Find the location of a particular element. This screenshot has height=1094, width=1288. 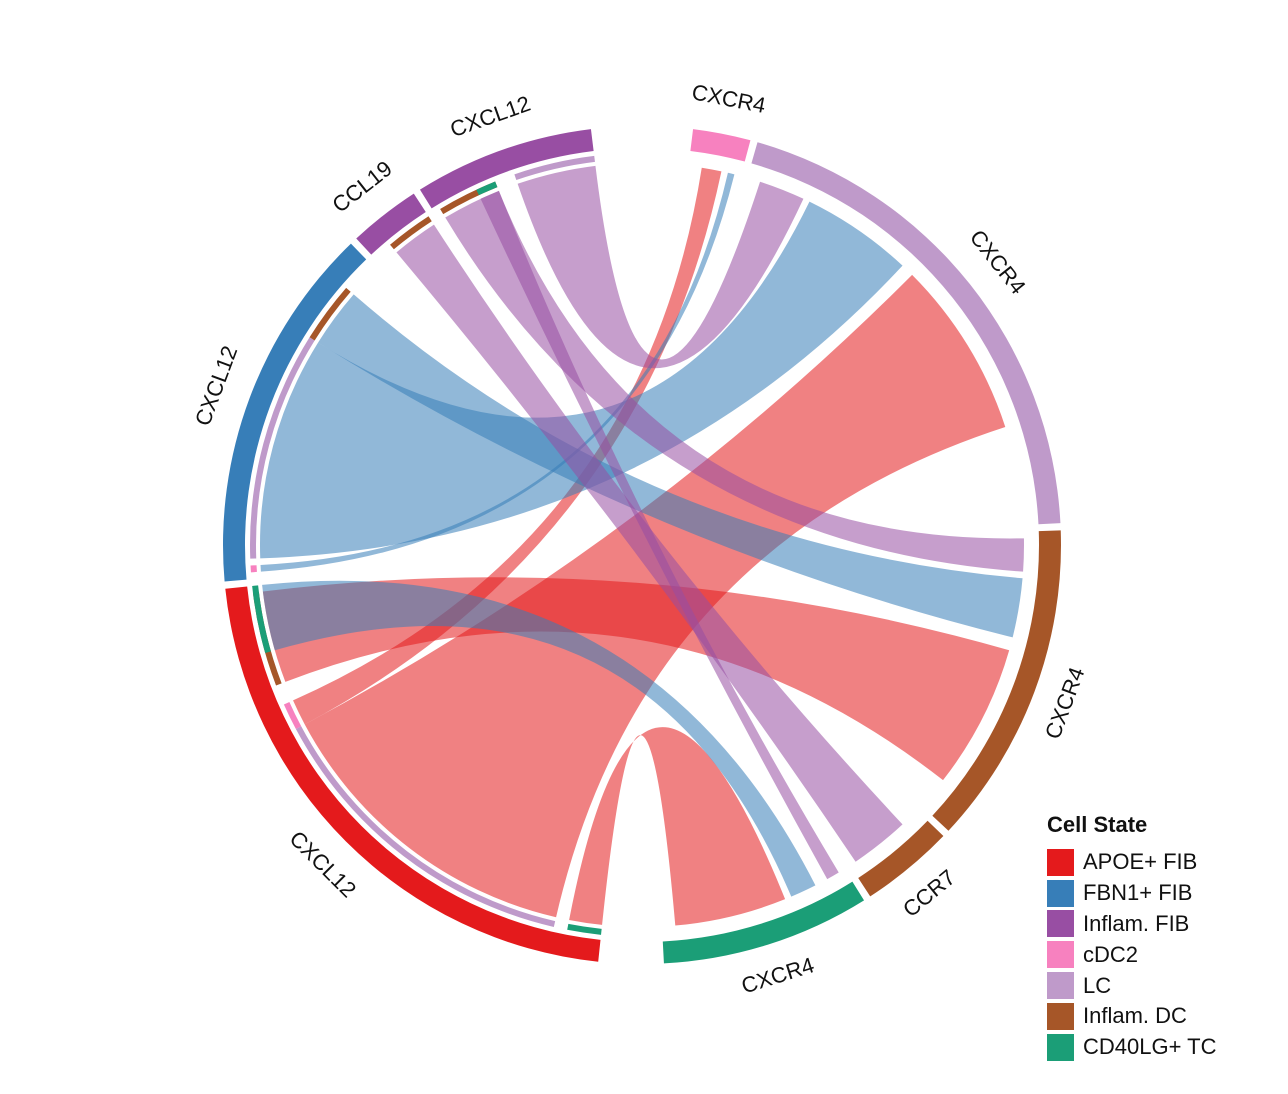

legend-label: FBN1+ FIB is located at coordinates (1138, 893).